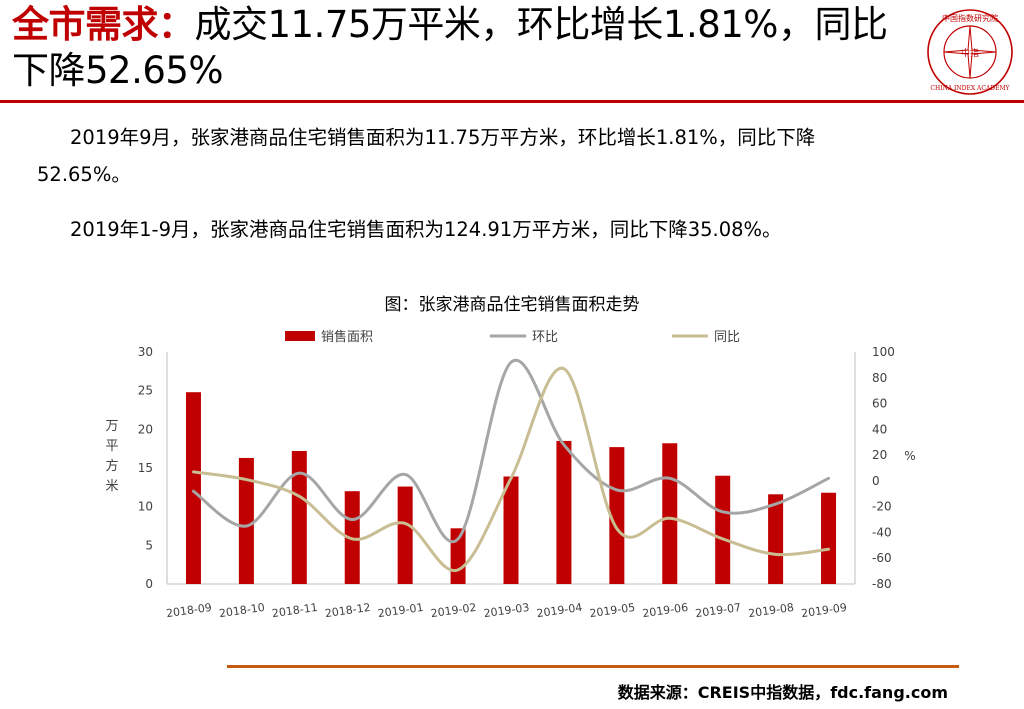 Image resolution: width=1024 pixels, height=709 pixels. Describe the element at coordinates (593, 666) in the screenshot. I see `footer-divider` at that location.